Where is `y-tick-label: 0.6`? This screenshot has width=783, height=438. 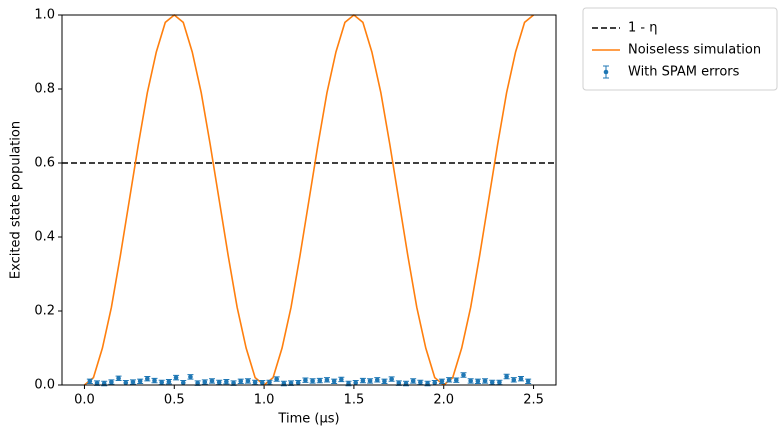 y-tick-label: 0.6 is located at coordinates (44, 163).